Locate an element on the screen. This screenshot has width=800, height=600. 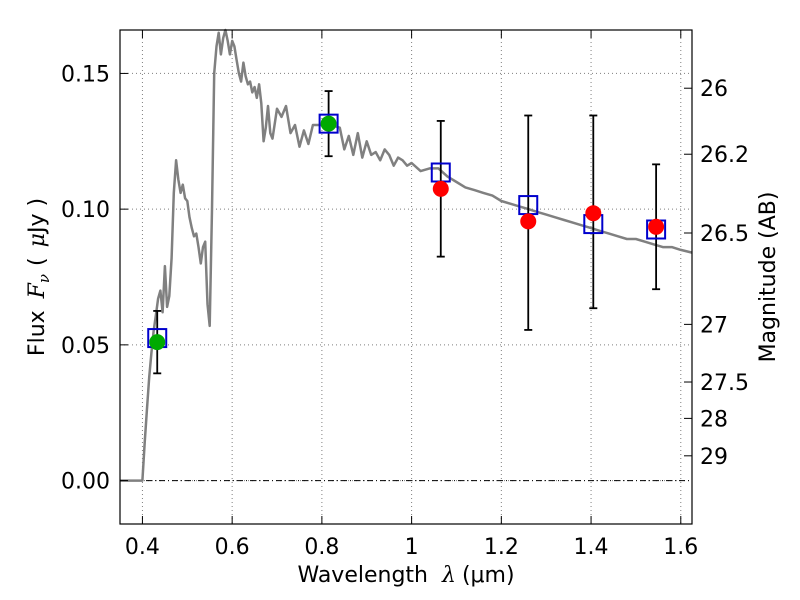
magnitude-tick-label: 29 is located at coordinates (714, 457).